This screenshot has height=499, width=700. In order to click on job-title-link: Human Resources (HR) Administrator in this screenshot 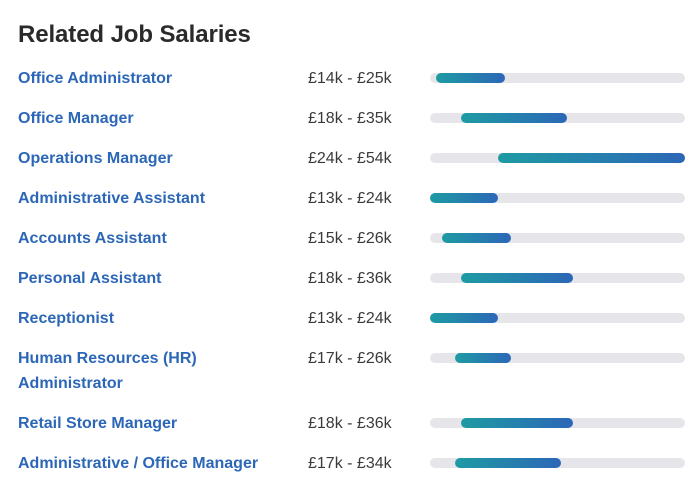, I will do `click(107, 371)`.